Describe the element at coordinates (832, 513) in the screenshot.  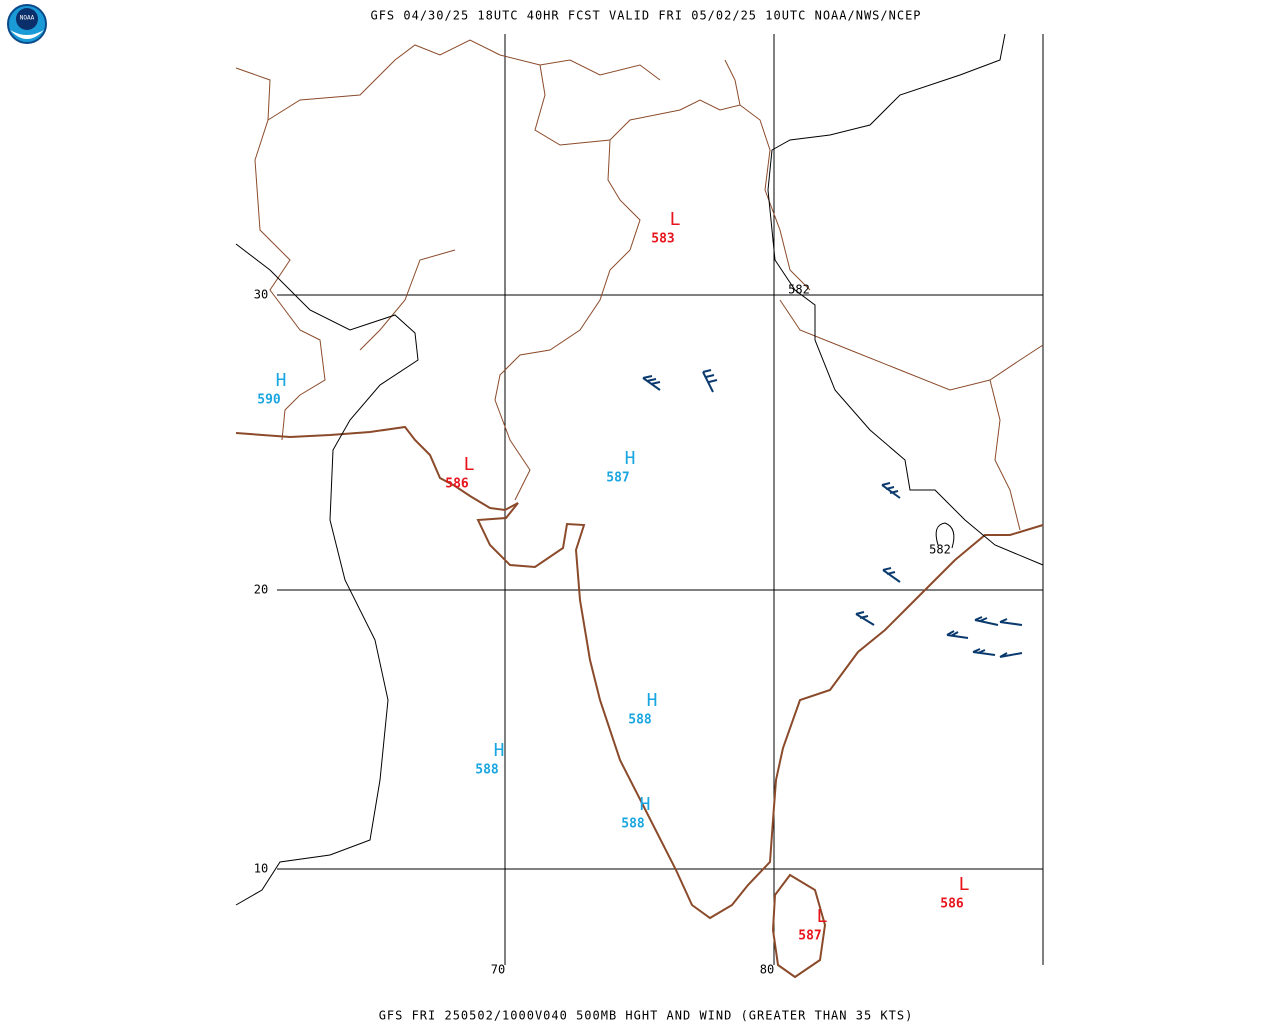
I see `wind-barbs` at that location.